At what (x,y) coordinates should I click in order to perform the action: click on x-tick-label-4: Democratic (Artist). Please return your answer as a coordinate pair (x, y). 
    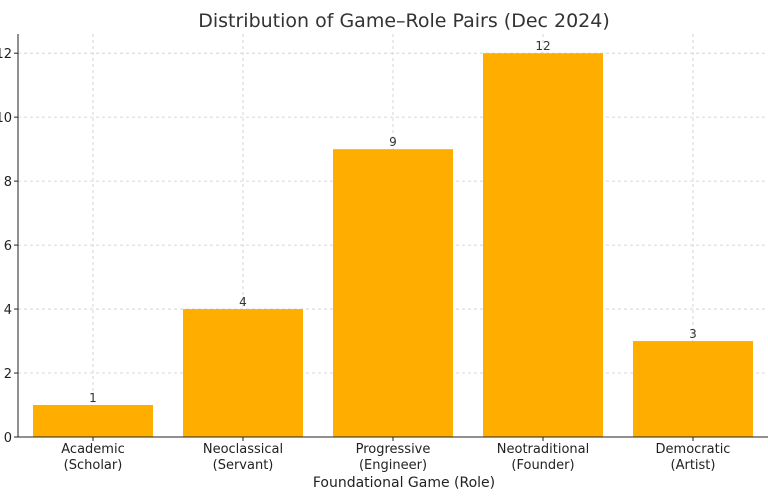
    Looking at the image, I should click on (693, 457).